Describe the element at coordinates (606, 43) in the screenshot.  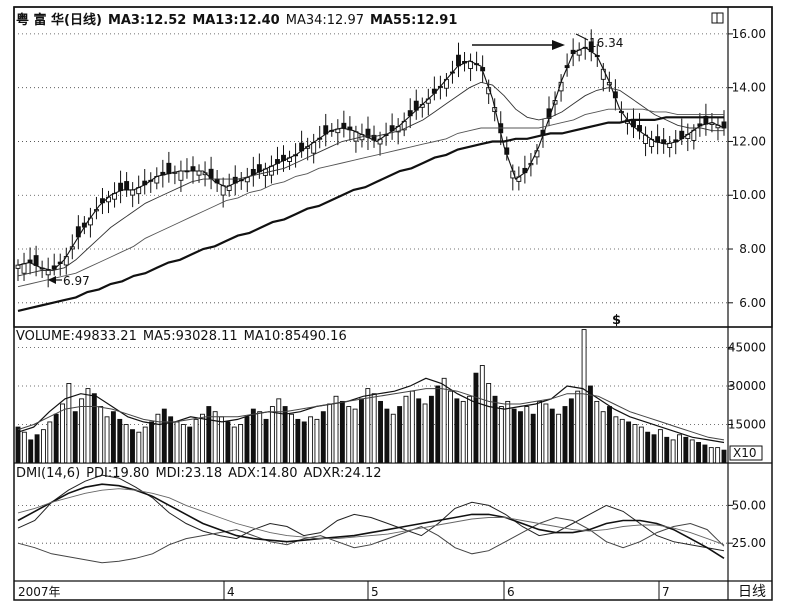
I see `high-price-label: 16.34` at that location.